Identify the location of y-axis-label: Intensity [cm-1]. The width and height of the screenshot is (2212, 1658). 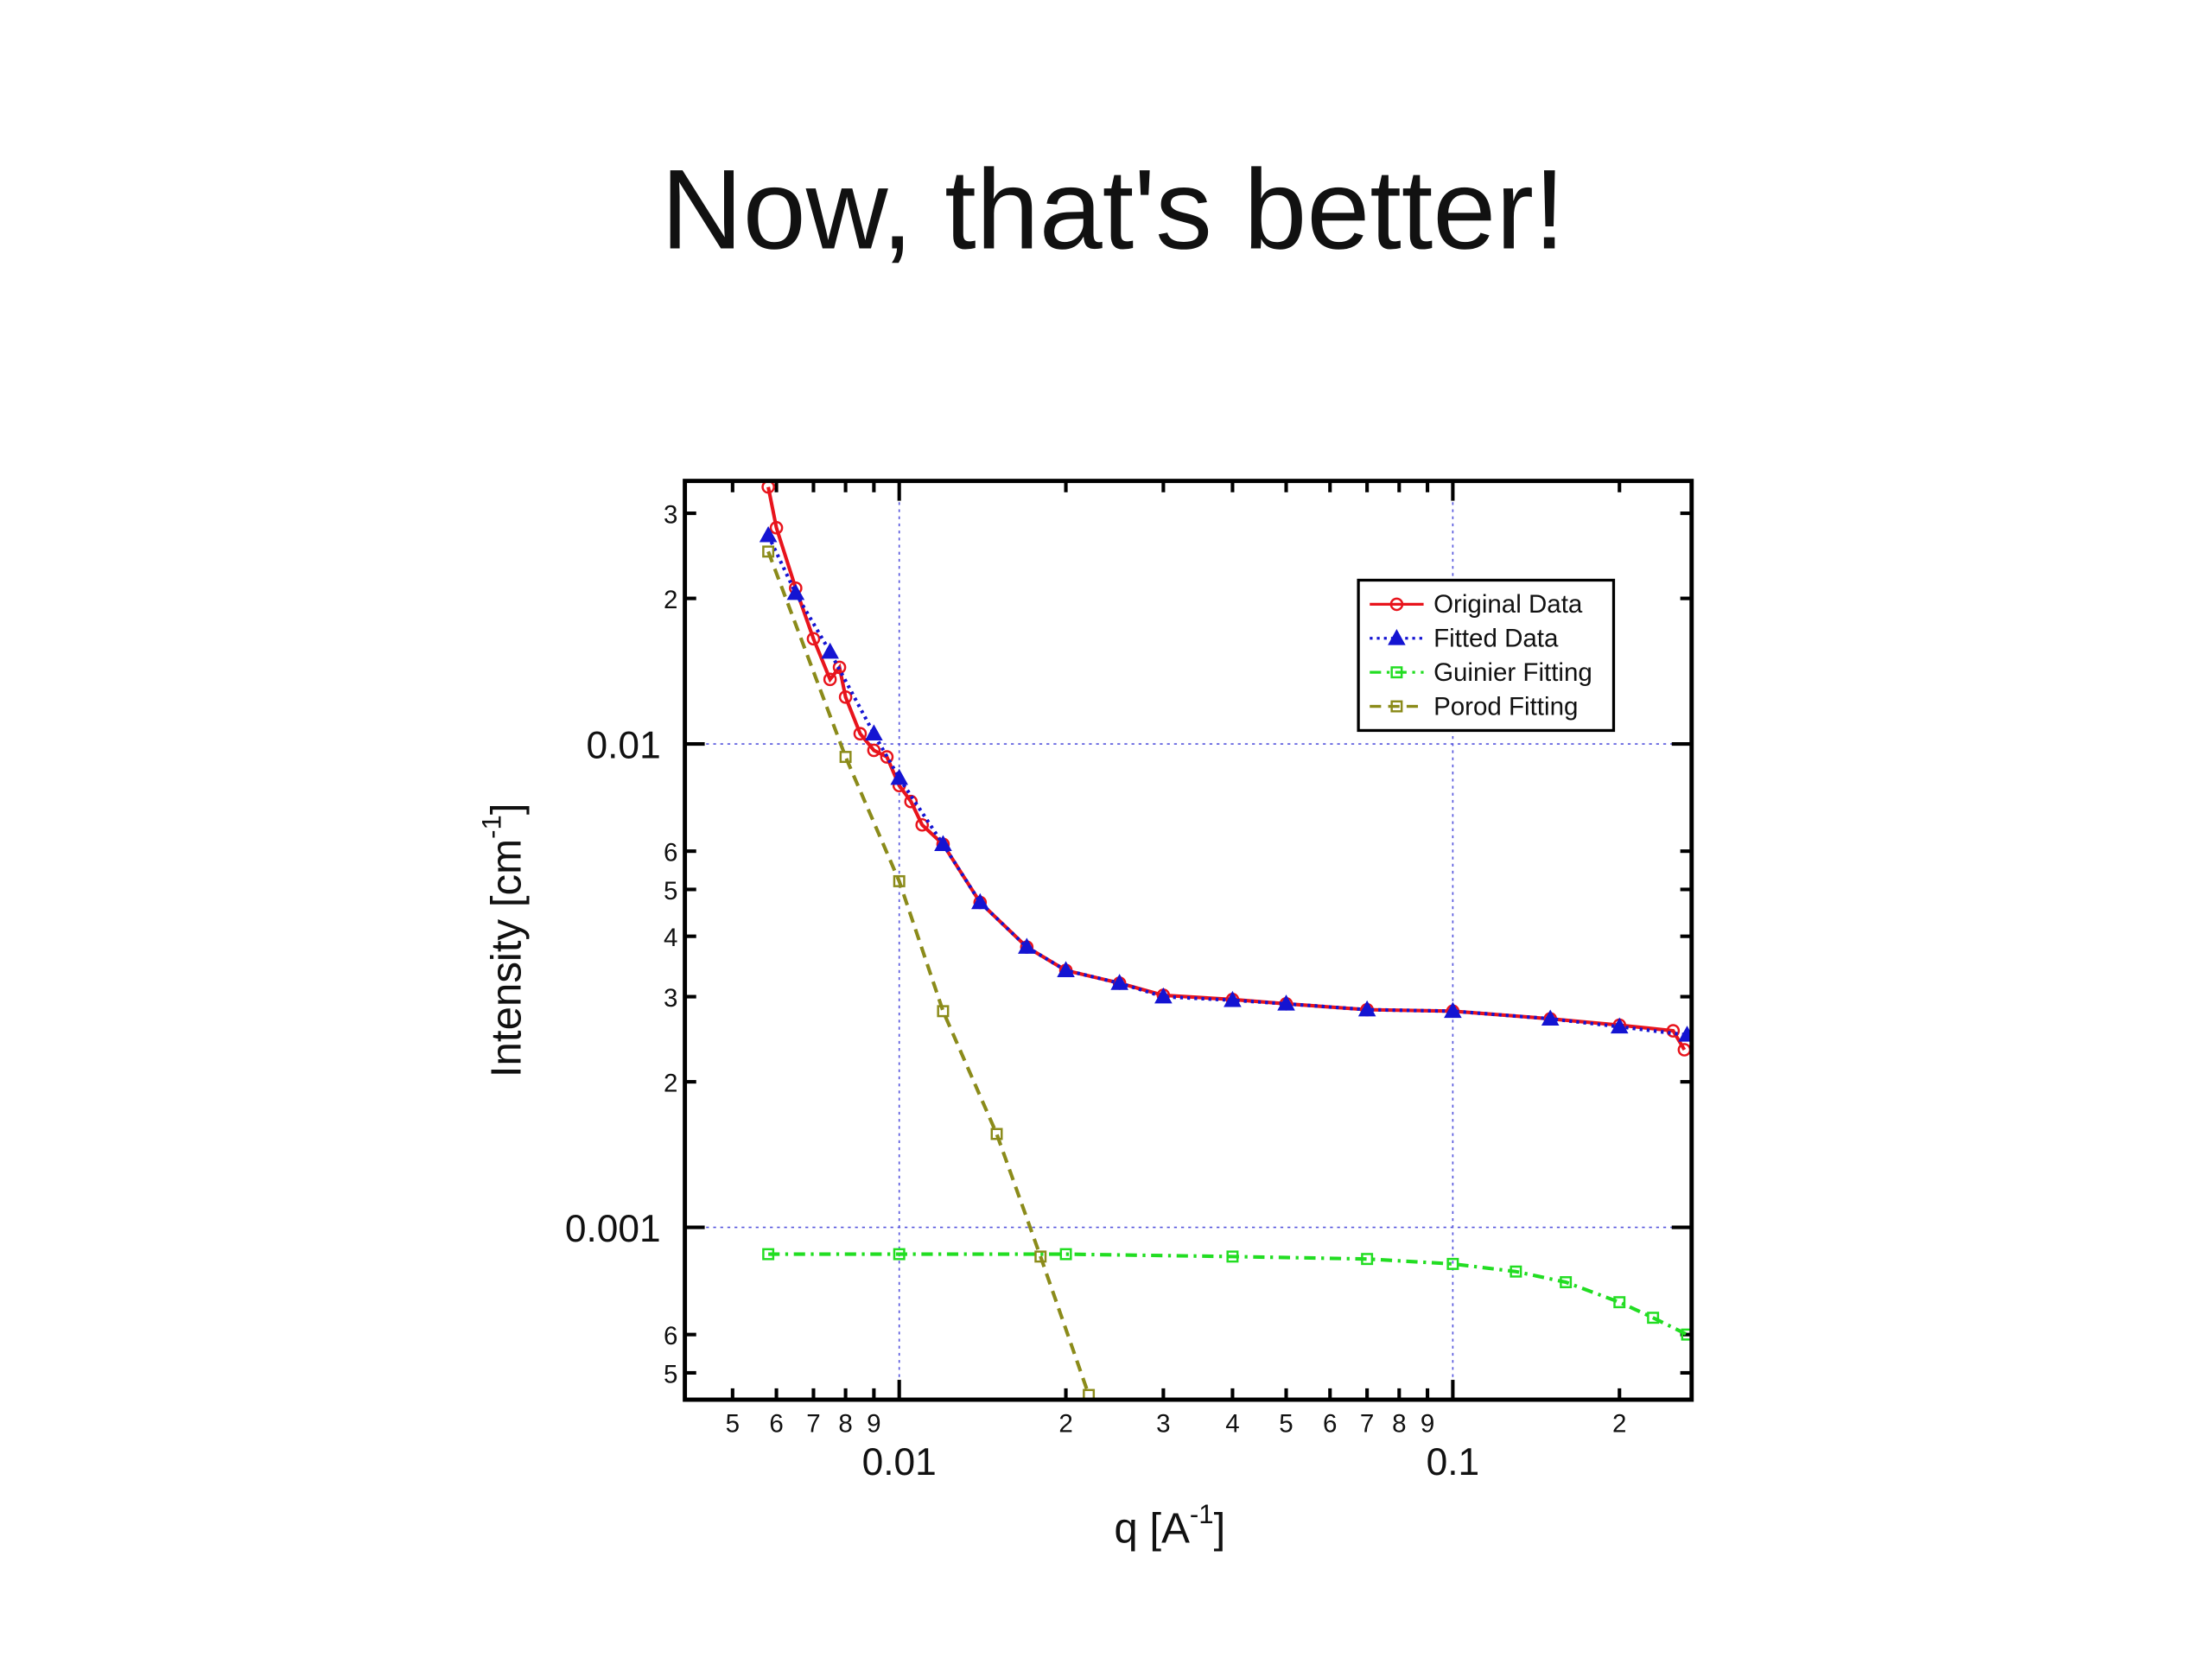
(503, 940).